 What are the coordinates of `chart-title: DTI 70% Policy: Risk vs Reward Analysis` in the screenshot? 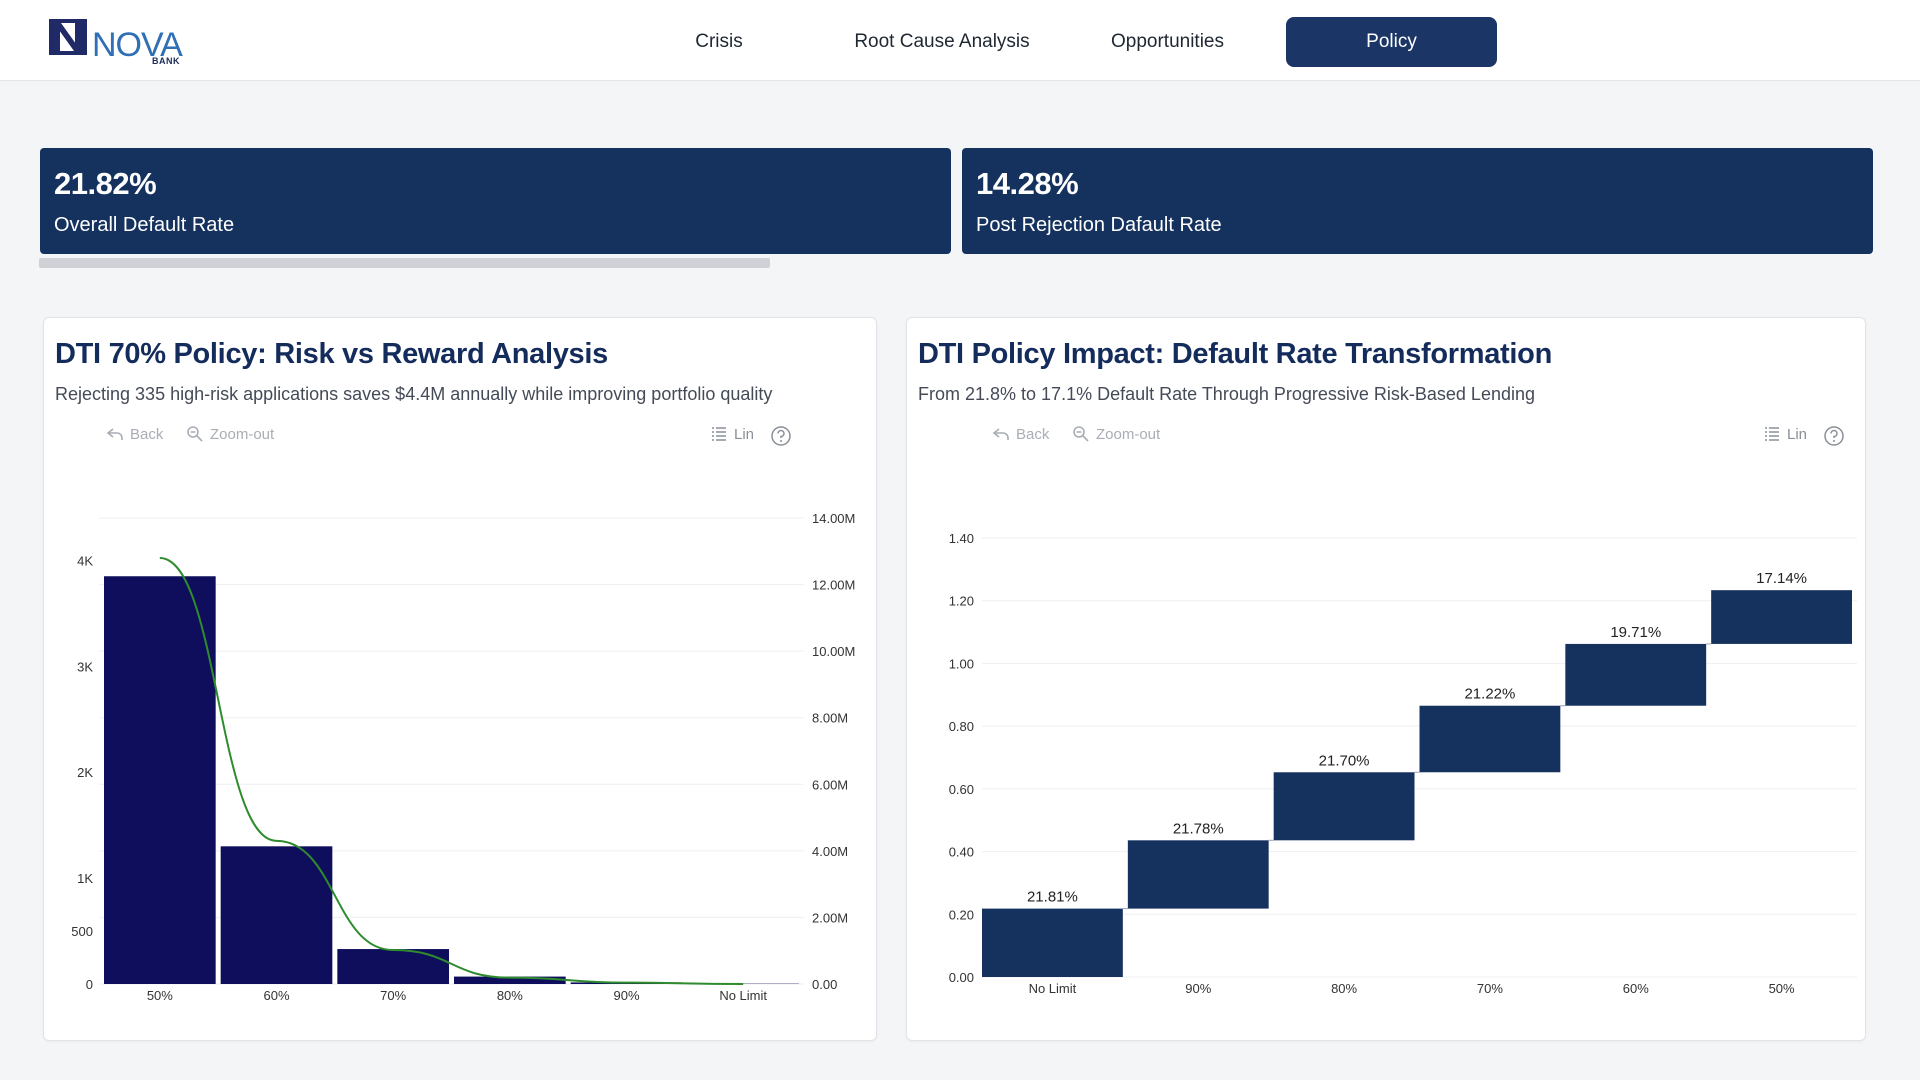 It's located at (331, 354).